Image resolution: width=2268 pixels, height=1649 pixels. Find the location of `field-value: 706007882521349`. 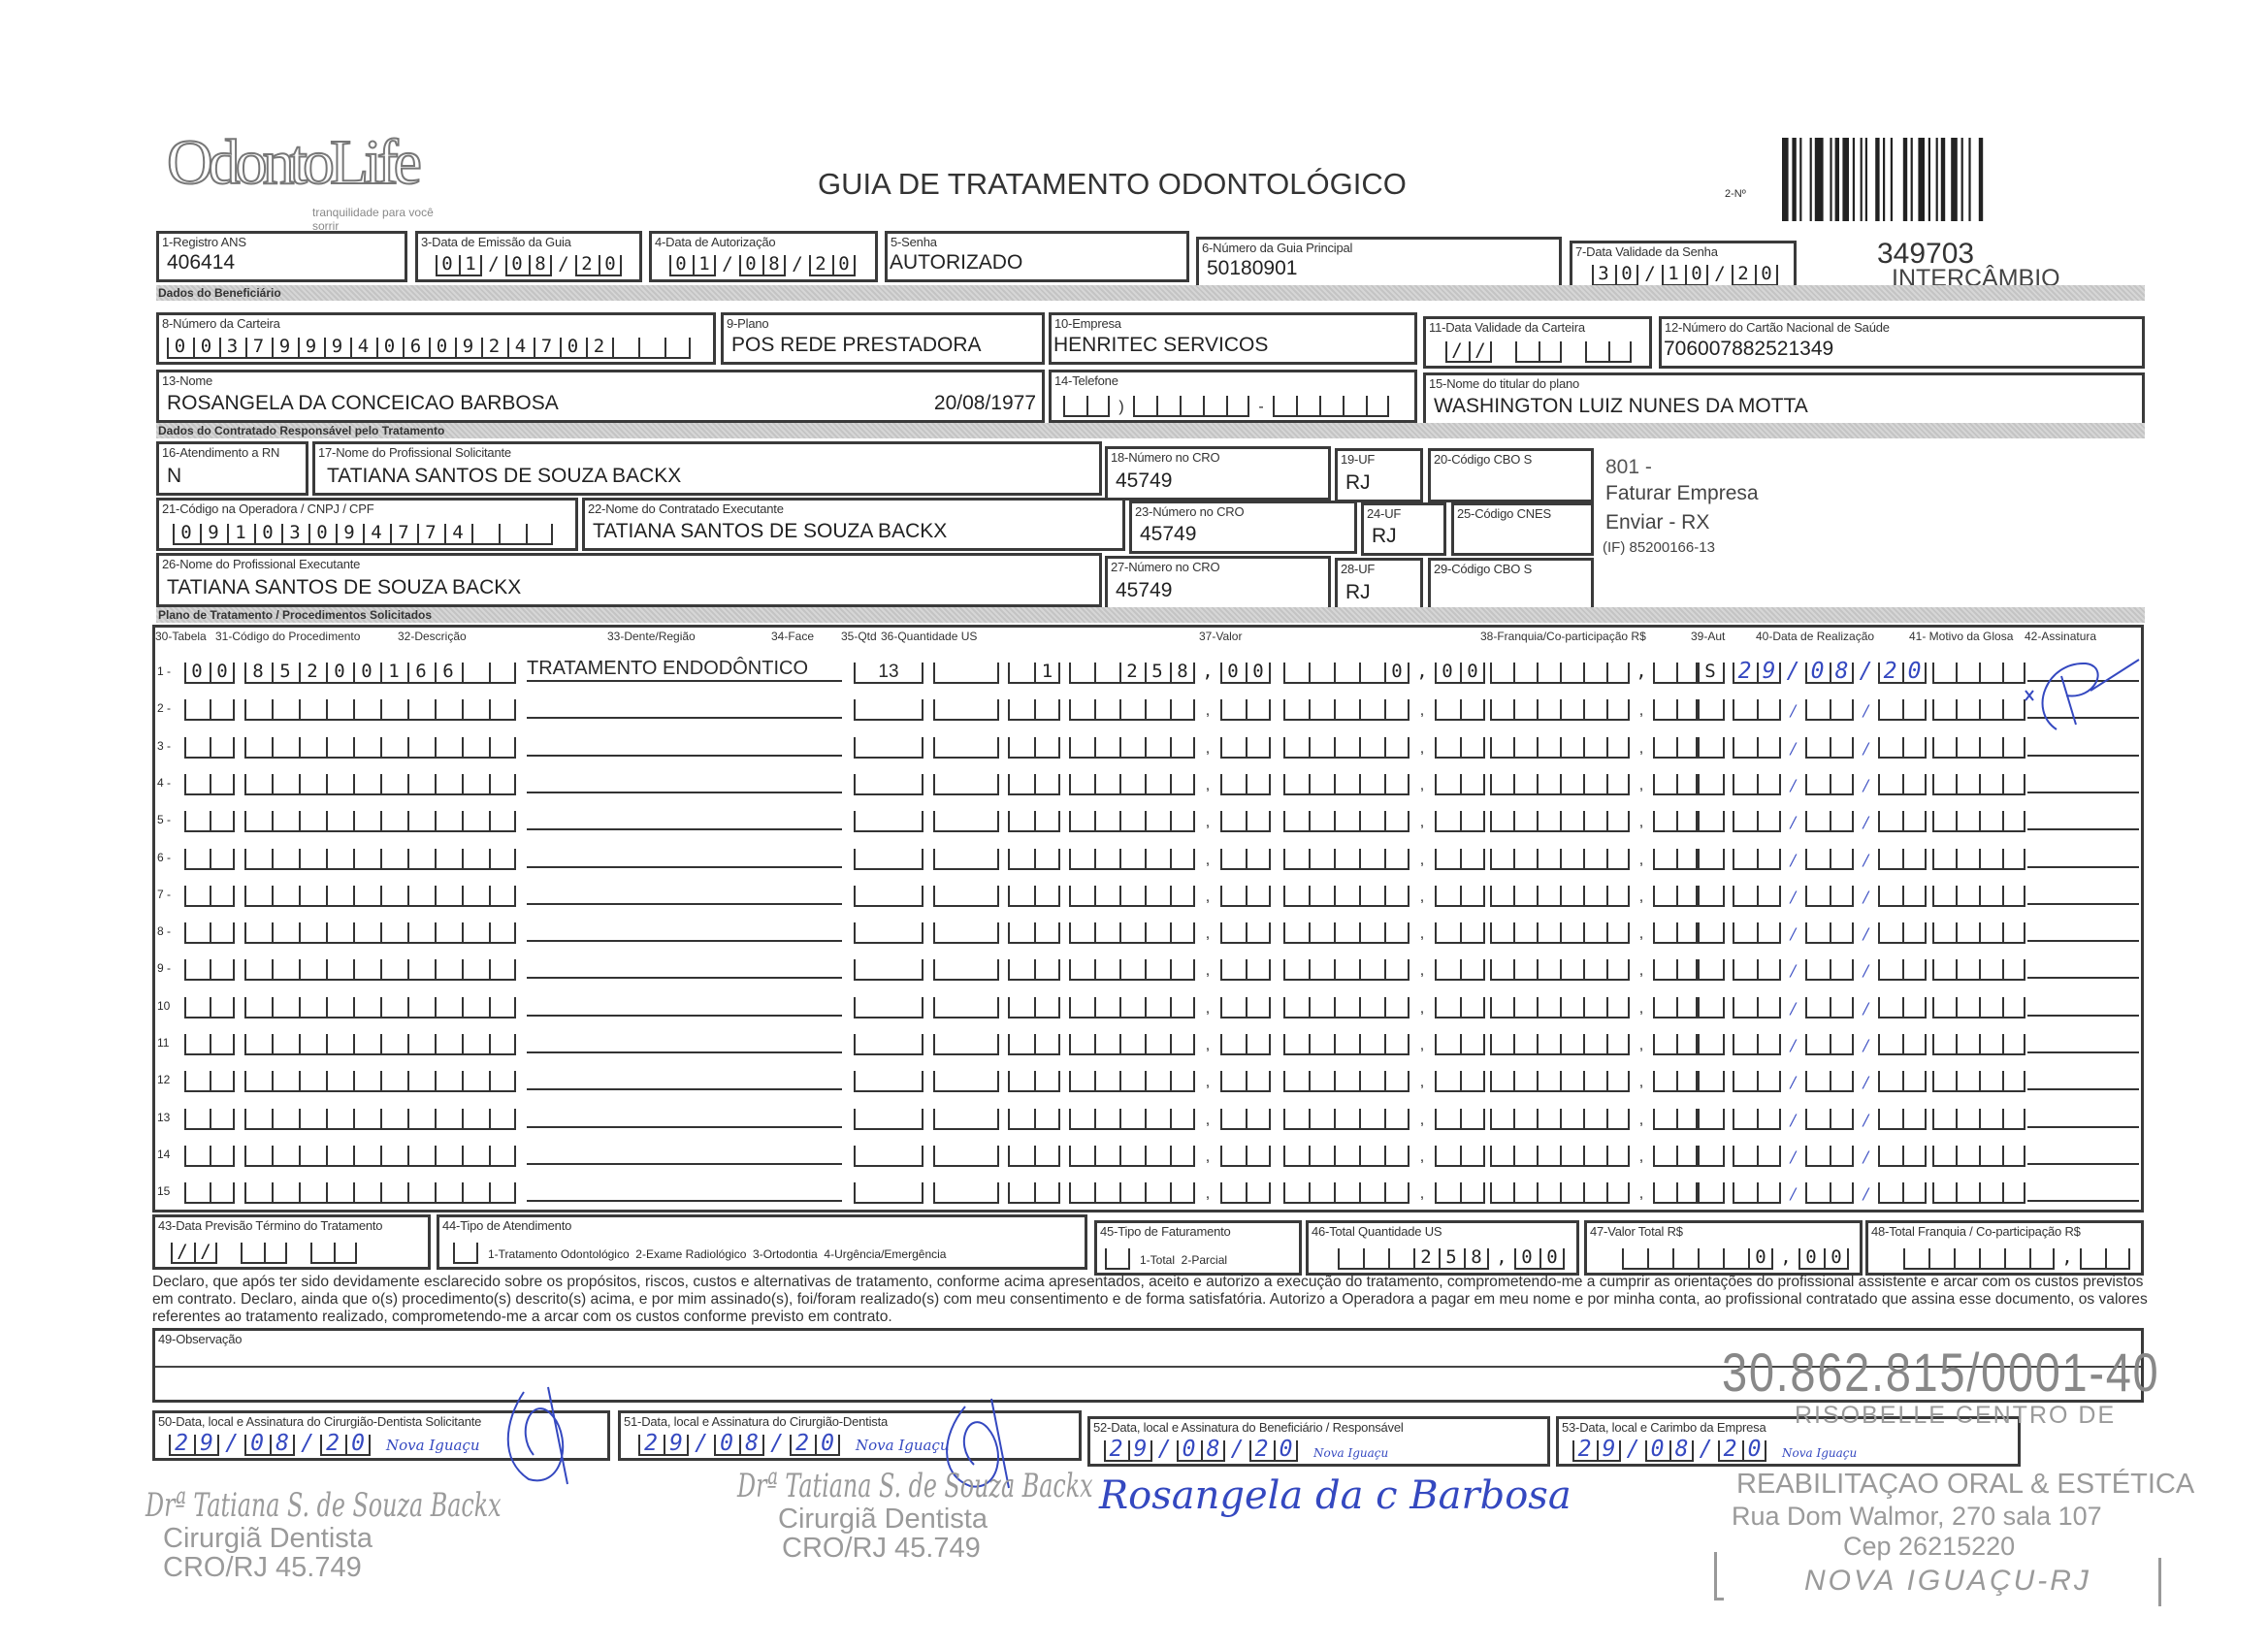

field-value: 706007882521349 is located at coordinates (1749, 349).